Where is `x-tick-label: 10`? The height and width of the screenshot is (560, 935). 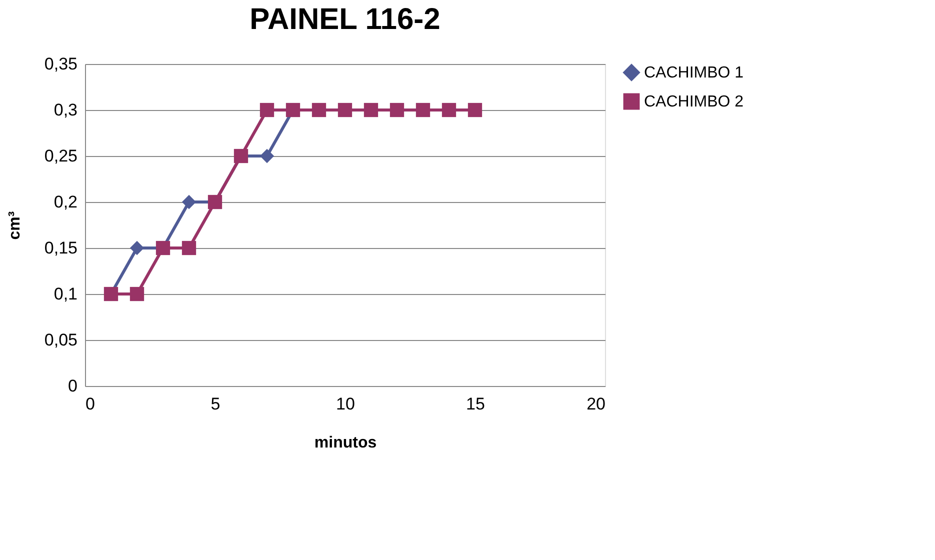
x-tick-label: 10 is located at coordinates (345, 404).